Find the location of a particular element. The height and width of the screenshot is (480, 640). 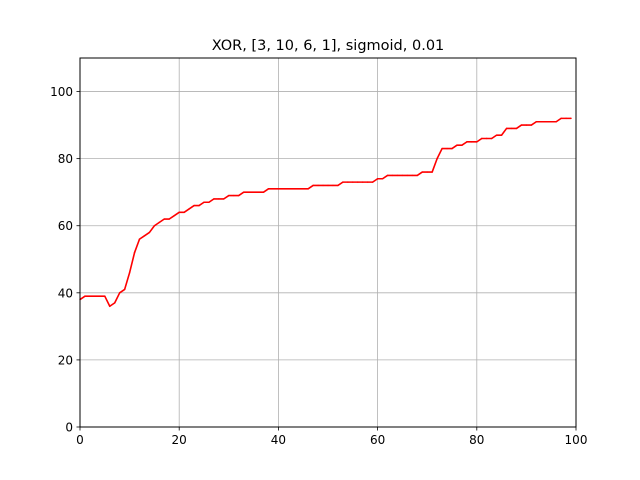

y-tick-label: 80 is located at coordinates (65, 159).